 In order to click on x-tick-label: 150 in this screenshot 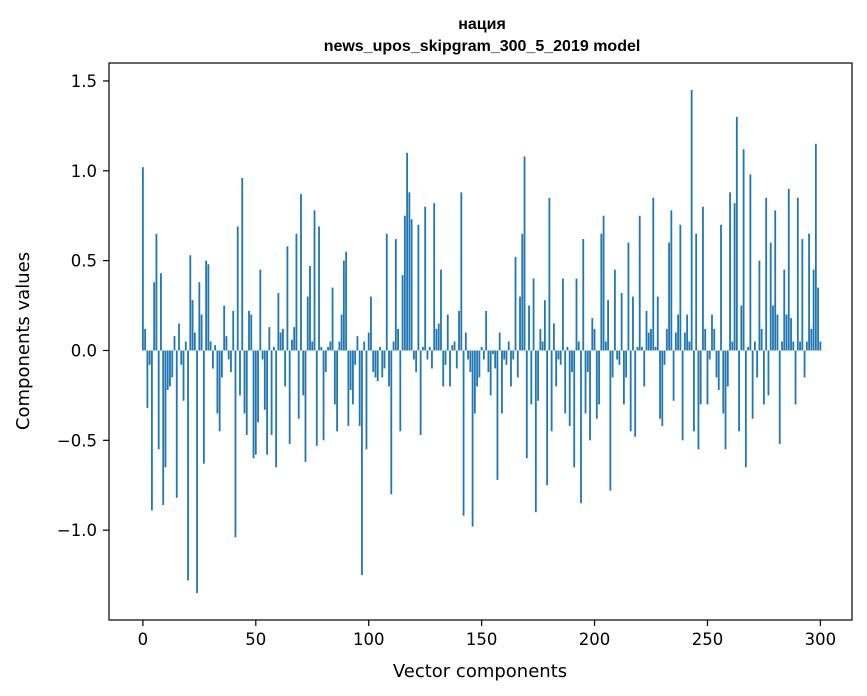, I will do `click(482, 639)`.